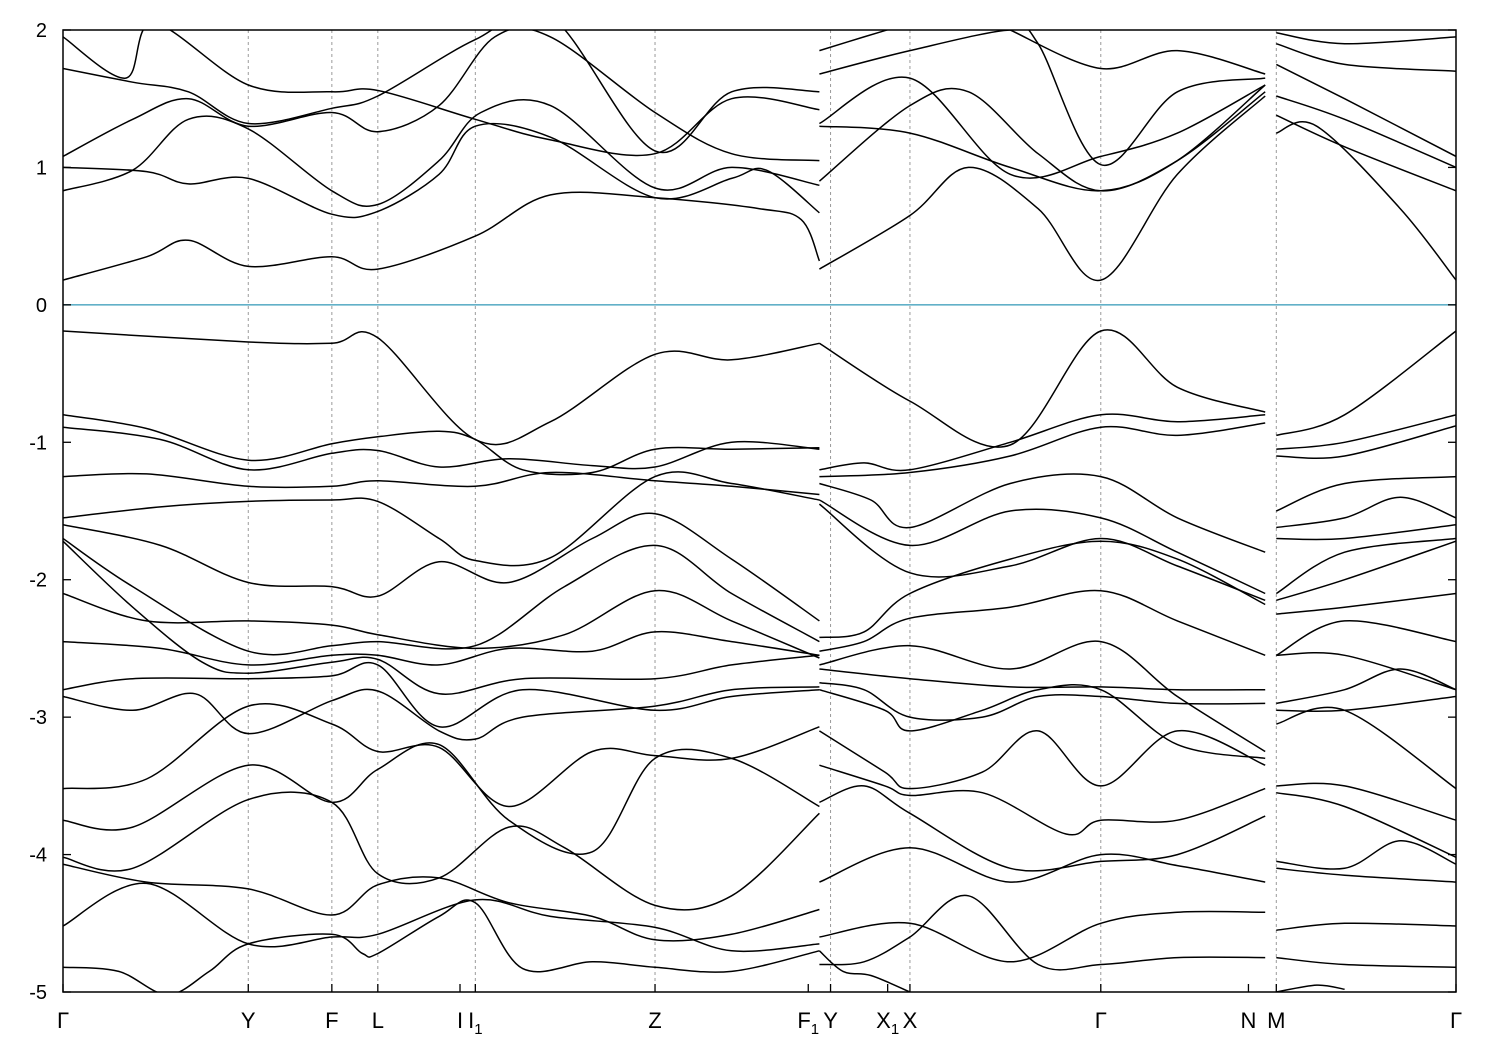  I want to click on y-tick-label-4: -2, so click(38, 581).